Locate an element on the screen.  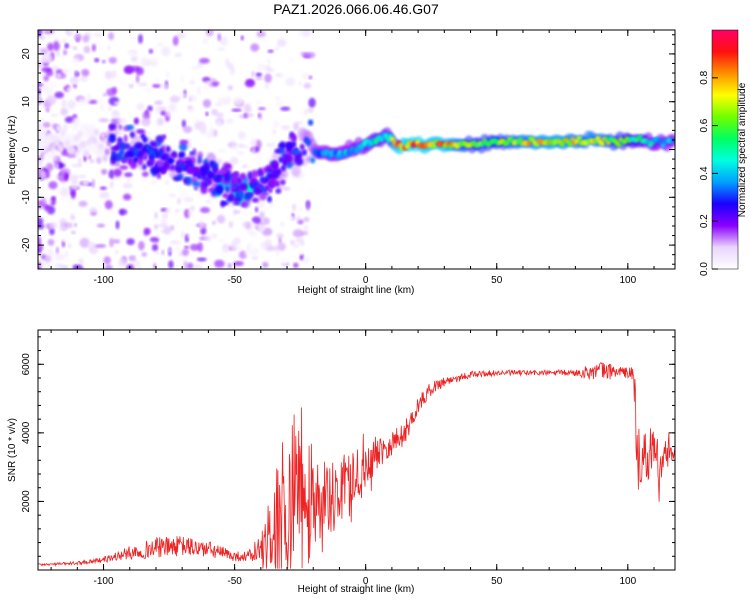
chart-title: PAZ1.2026.066.06.46.G07 is located at coordinates (356, 9).